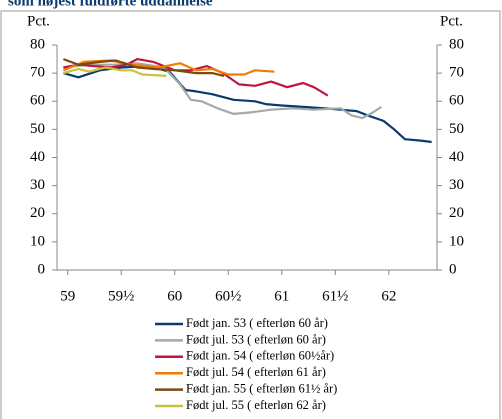 The width and height of the screenshot is (502, 419). Describe the element at coordinates (256, 372) in the screenshot. I see `legend-label: Født jul. 54 ( efterløn 61 år)` at that location.